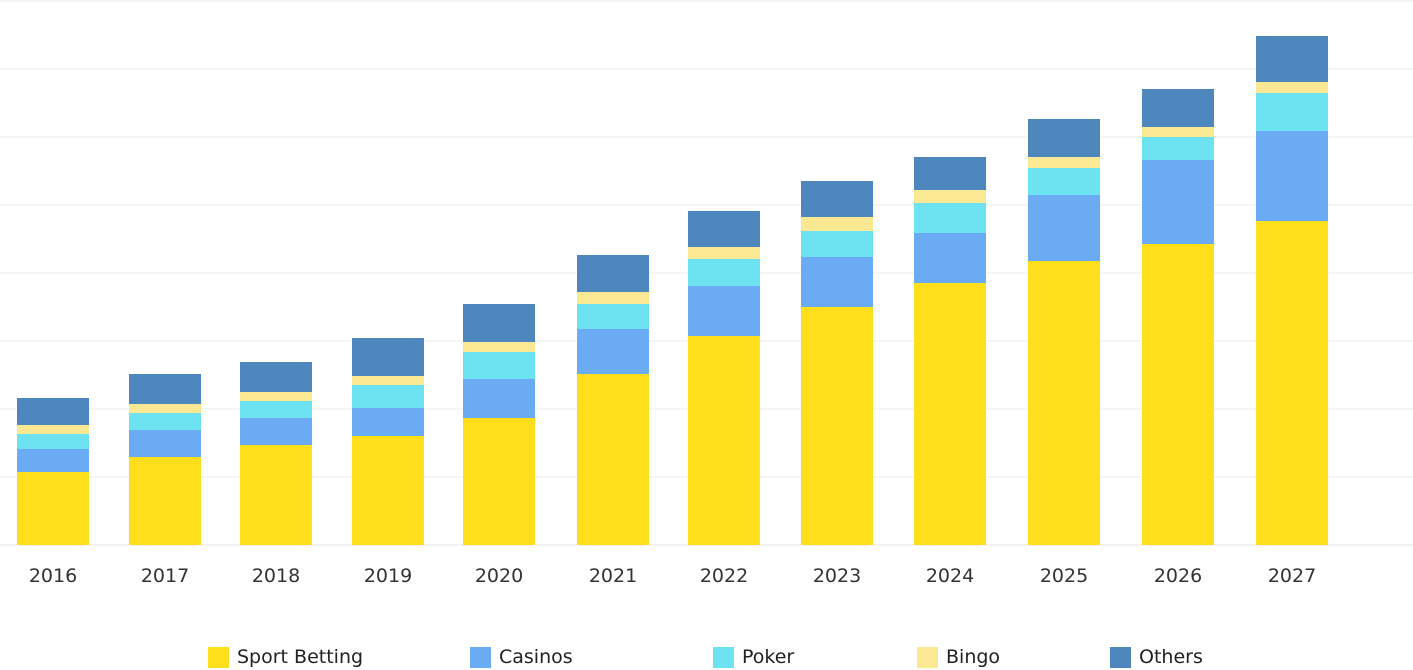 This screenshot has height=670, width=1413. I want to click on bar-bingo-2023, so click(837, 224).